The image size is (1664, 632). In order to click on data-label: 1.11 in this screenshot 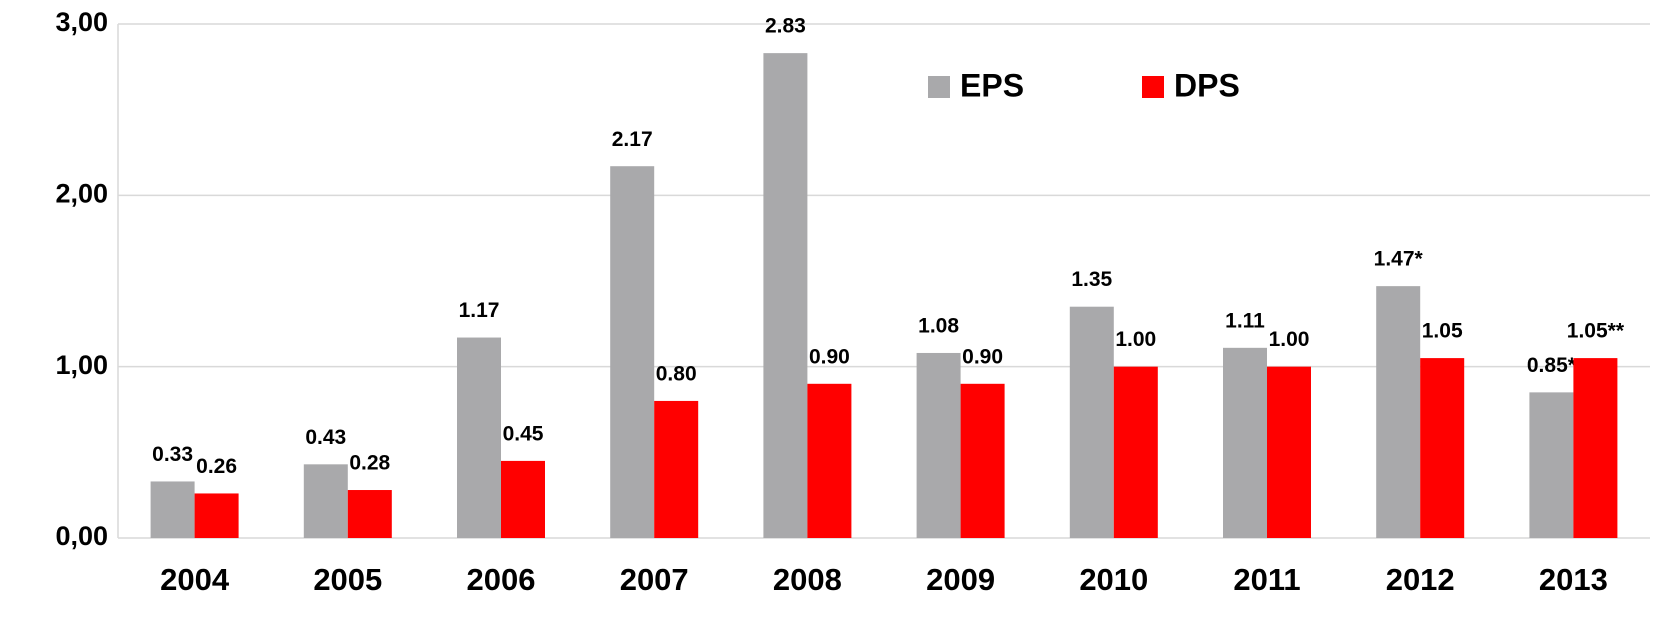, I will do `click(1245, 320)`.